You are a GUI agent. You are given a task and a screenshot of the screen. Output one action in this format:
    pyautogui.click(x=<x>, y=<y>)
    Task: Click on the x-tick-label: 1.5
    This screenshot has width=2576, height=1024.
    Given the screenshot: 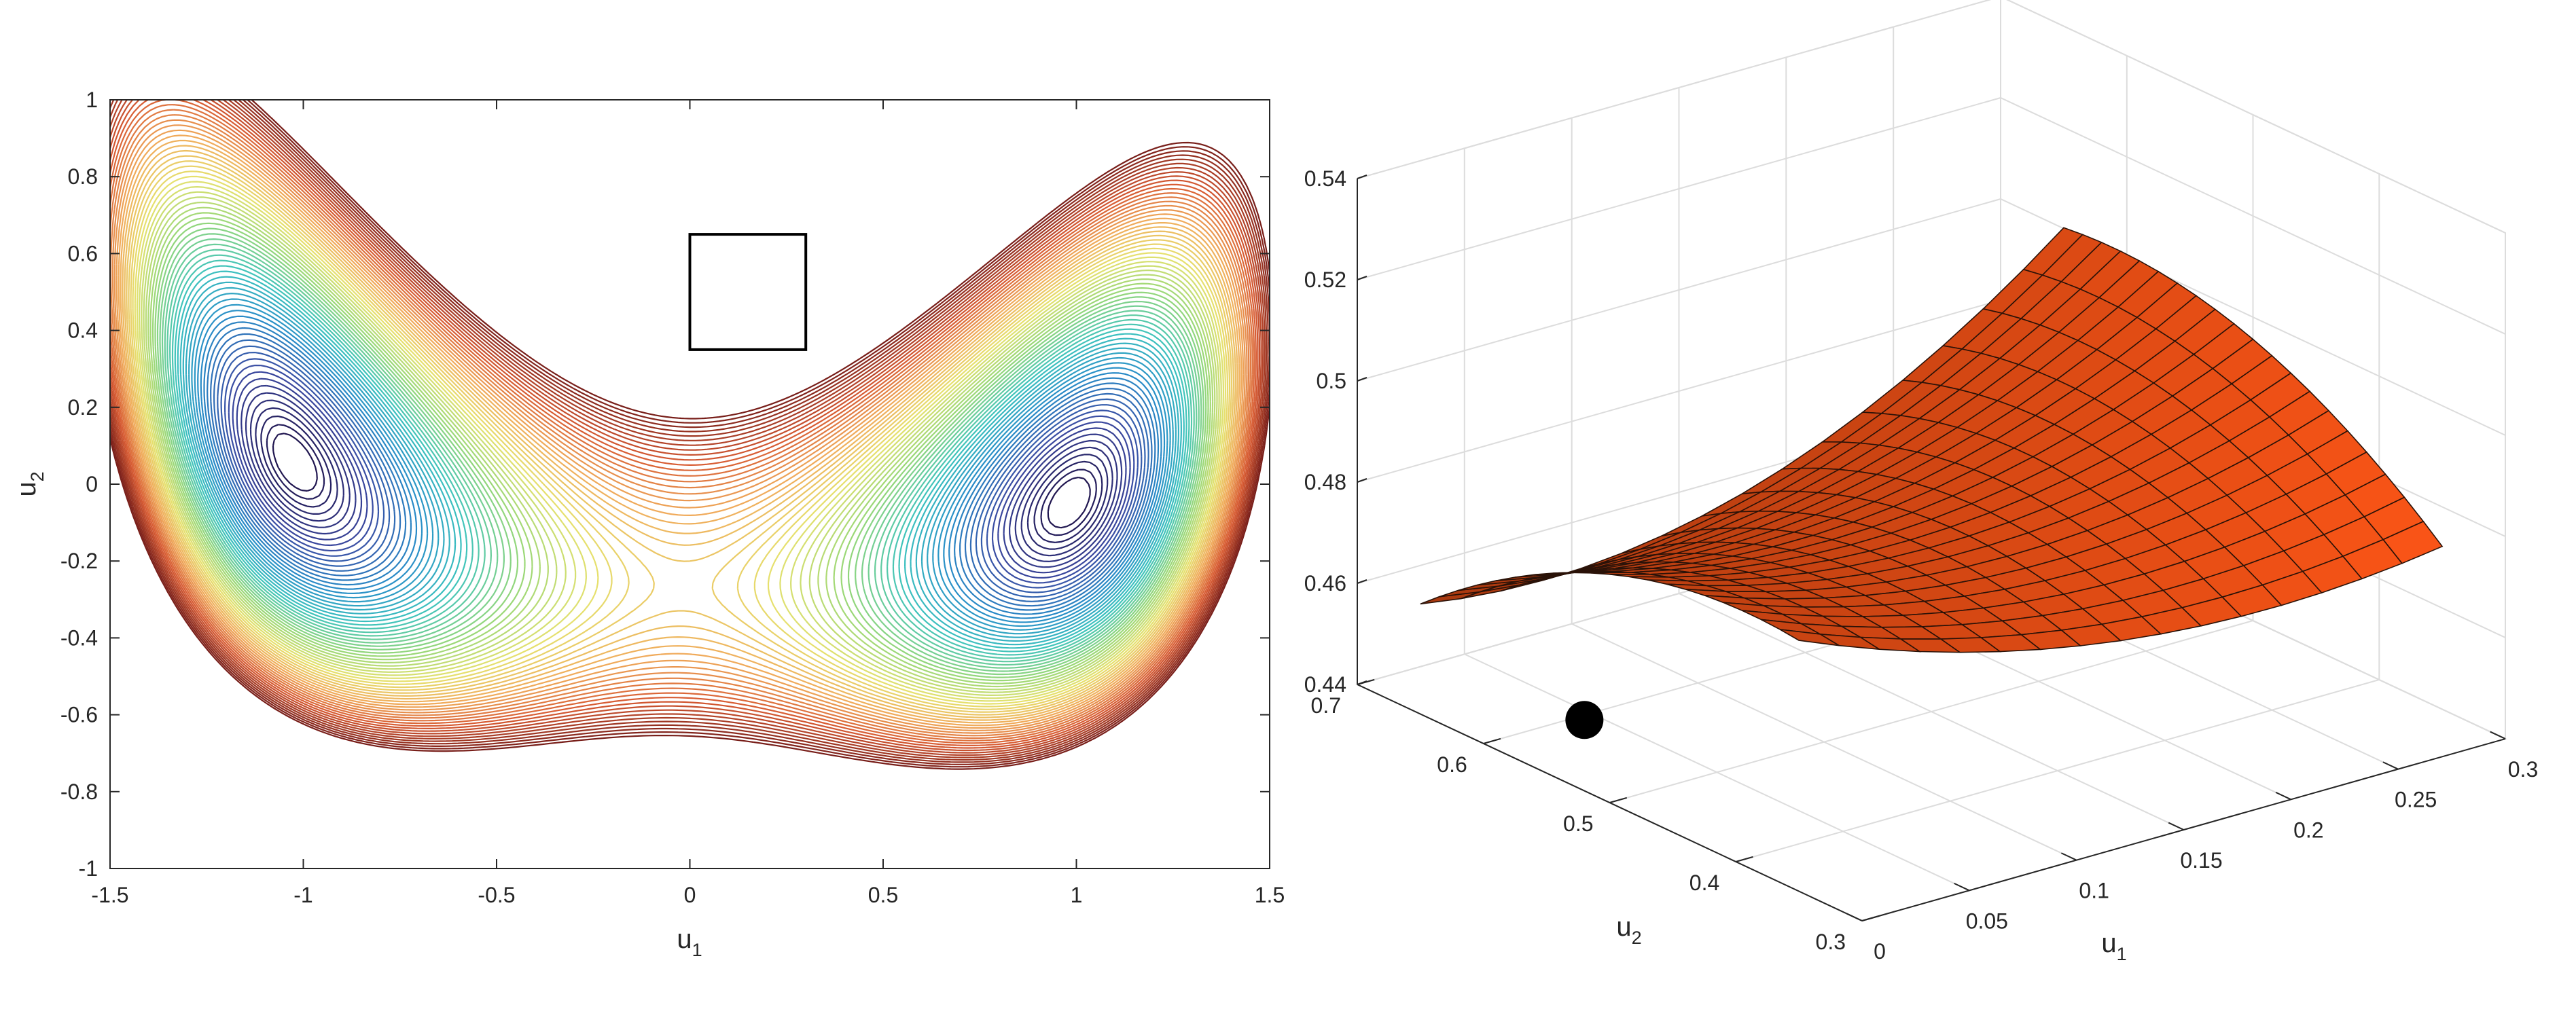 What is the action you would take?
    pyautogui.click(x=1270, y=895)
    